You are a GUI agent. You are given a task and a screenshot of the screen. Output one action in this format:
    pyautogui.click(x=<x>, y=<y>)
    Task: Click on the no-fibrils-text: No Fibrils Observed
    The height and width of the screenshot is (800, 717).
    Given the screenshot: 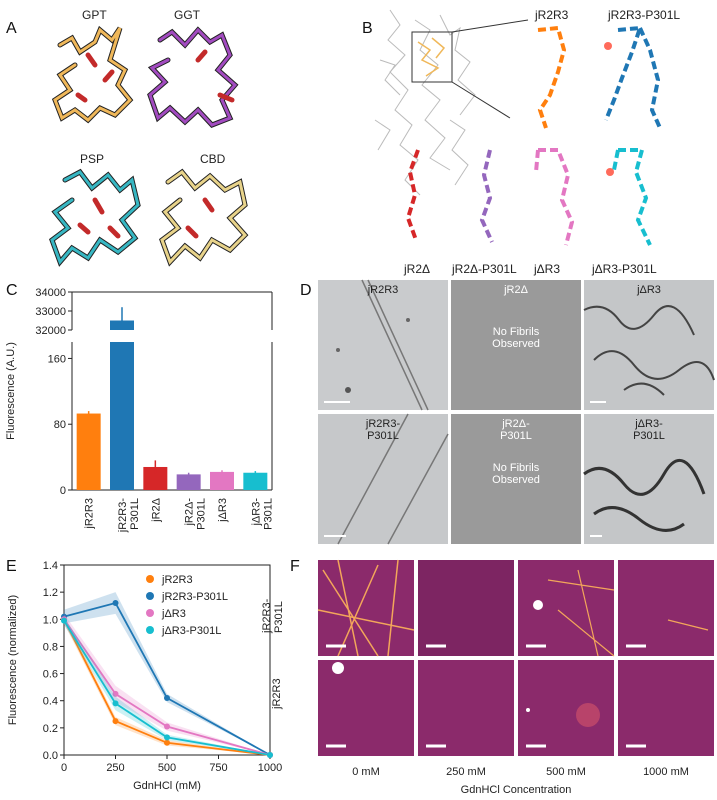 What is the action you would take?
    pyautogui.click(x=516, y=338)
    